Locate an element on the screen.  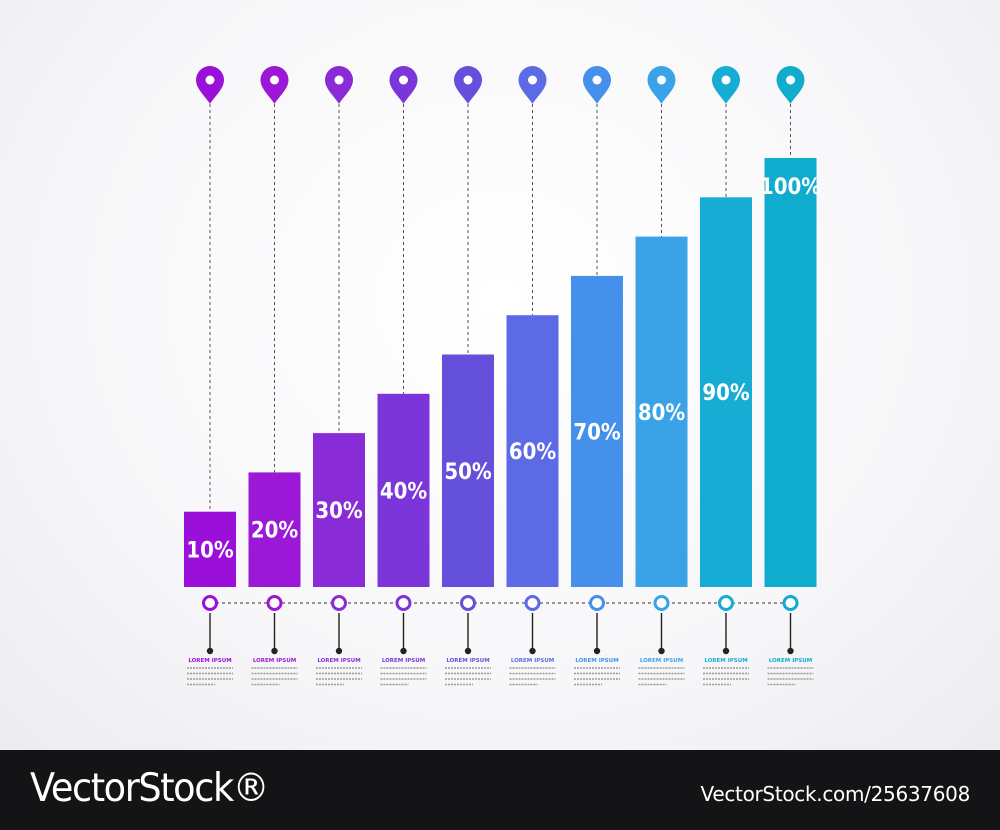
bar-value-label: 50% is located at coordinates (468, 472).